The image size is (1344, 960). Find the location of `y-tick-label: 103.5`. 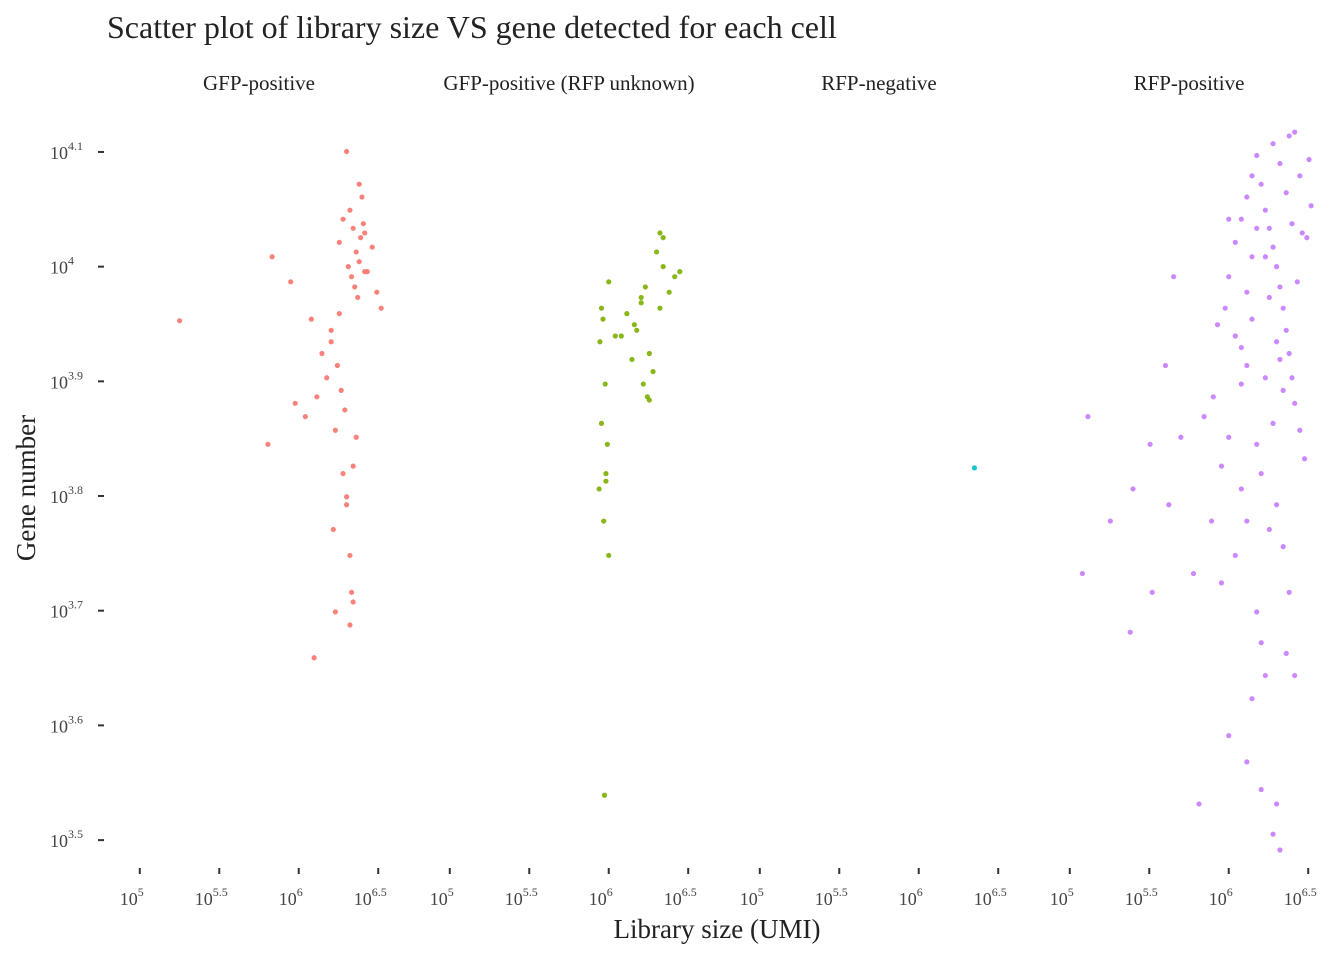

y-tick-label: 103.5 is located at coordinates (66, 839).